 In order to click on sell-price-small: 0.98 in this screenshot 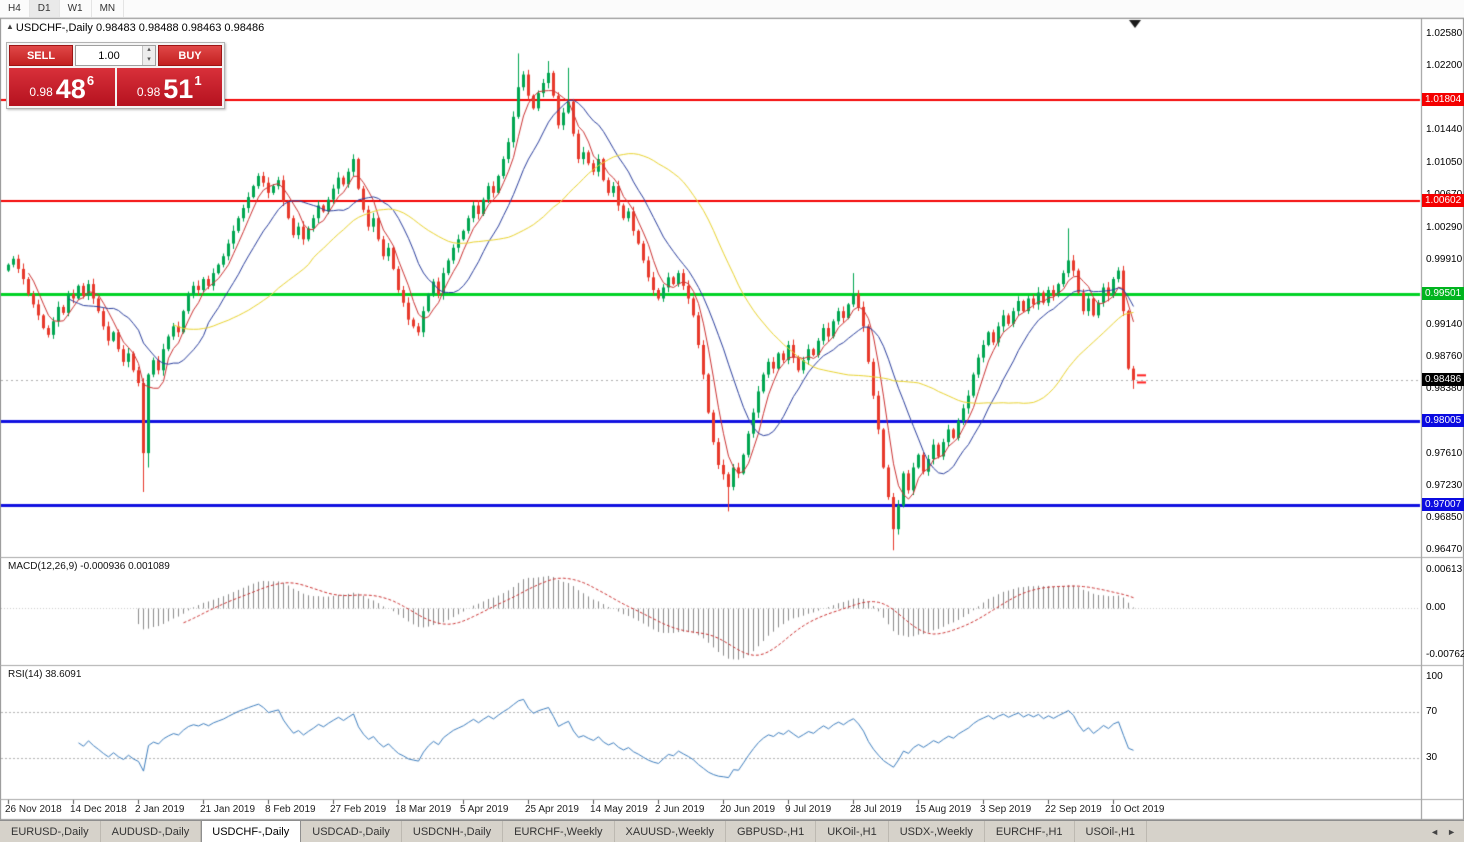, I will do `click(41, 92)`.